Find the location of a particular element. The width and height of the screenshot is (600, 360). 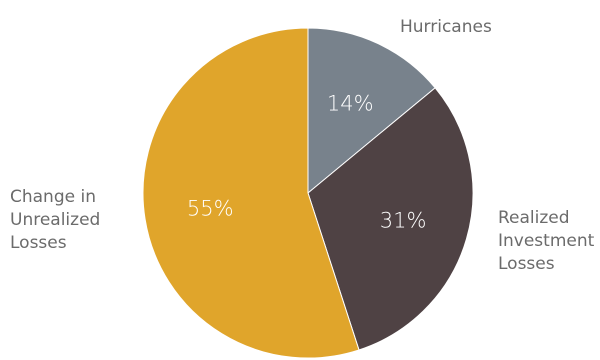

category-label-line: Investment is located at coordinates (546, 241).